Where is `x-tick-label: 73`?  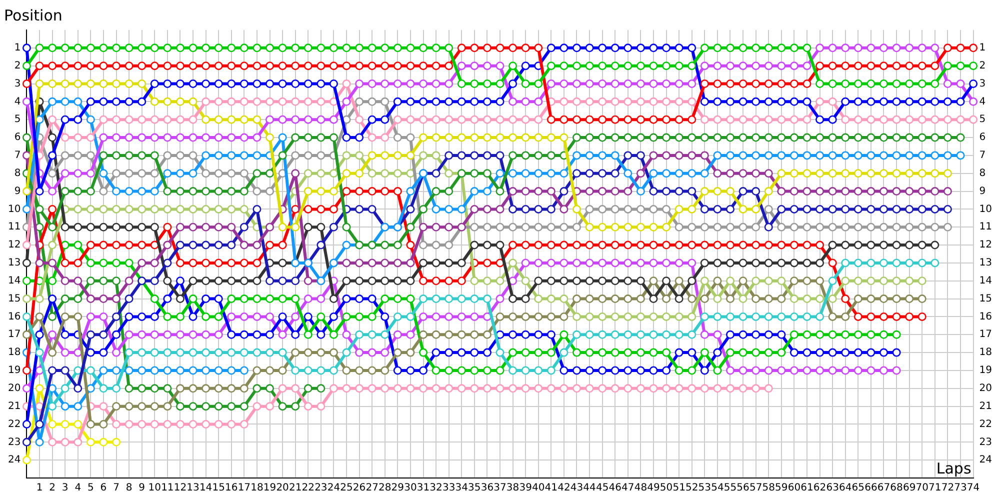 x-tick-label: 73 is located at coordinates (960, 488).